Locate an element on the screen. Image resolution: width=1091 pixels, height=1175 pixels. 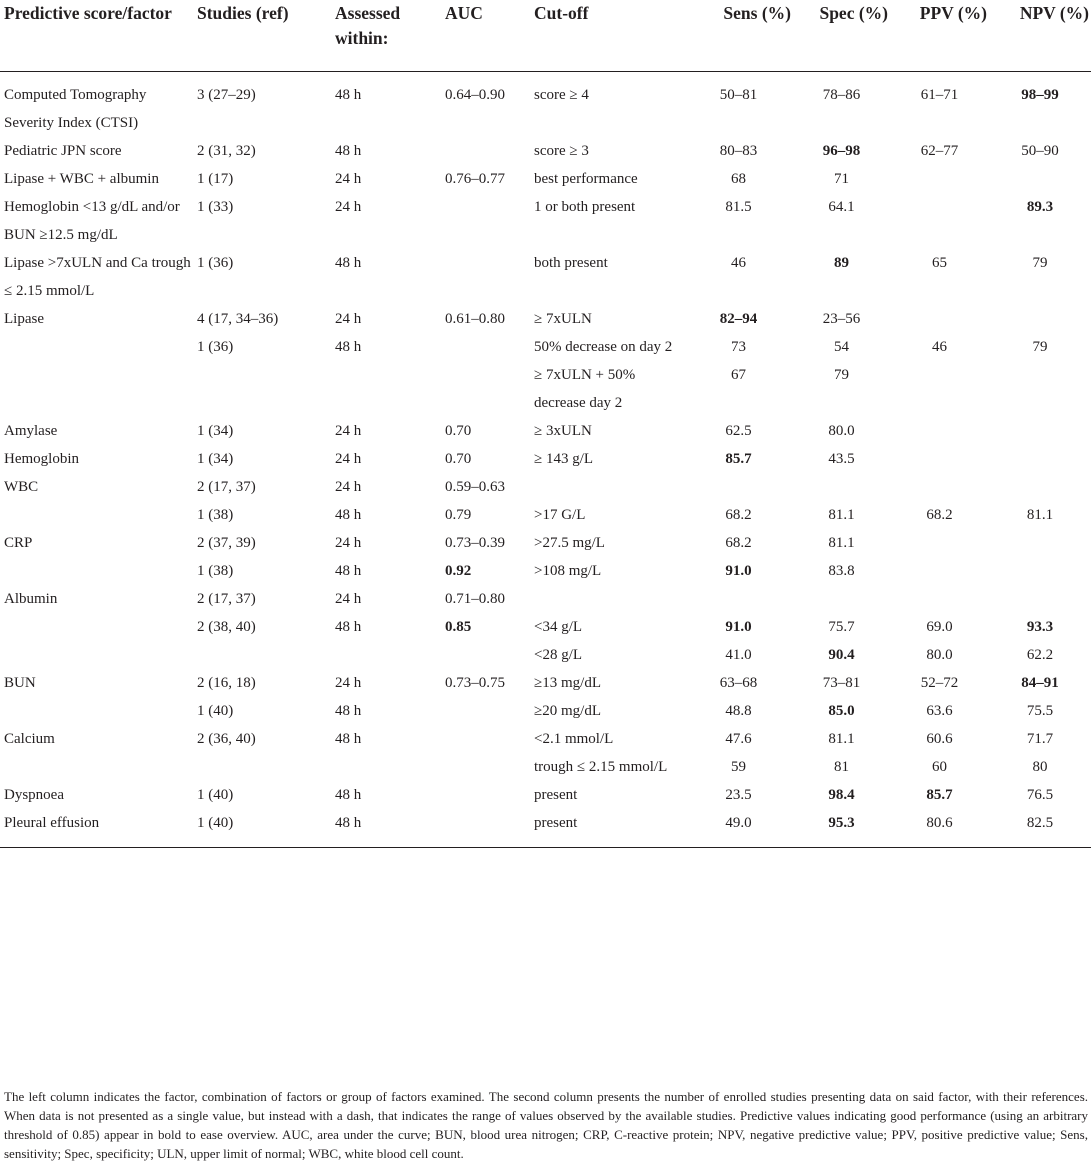
cell-npv: 84–91 is located at coordinates (1040, 683).